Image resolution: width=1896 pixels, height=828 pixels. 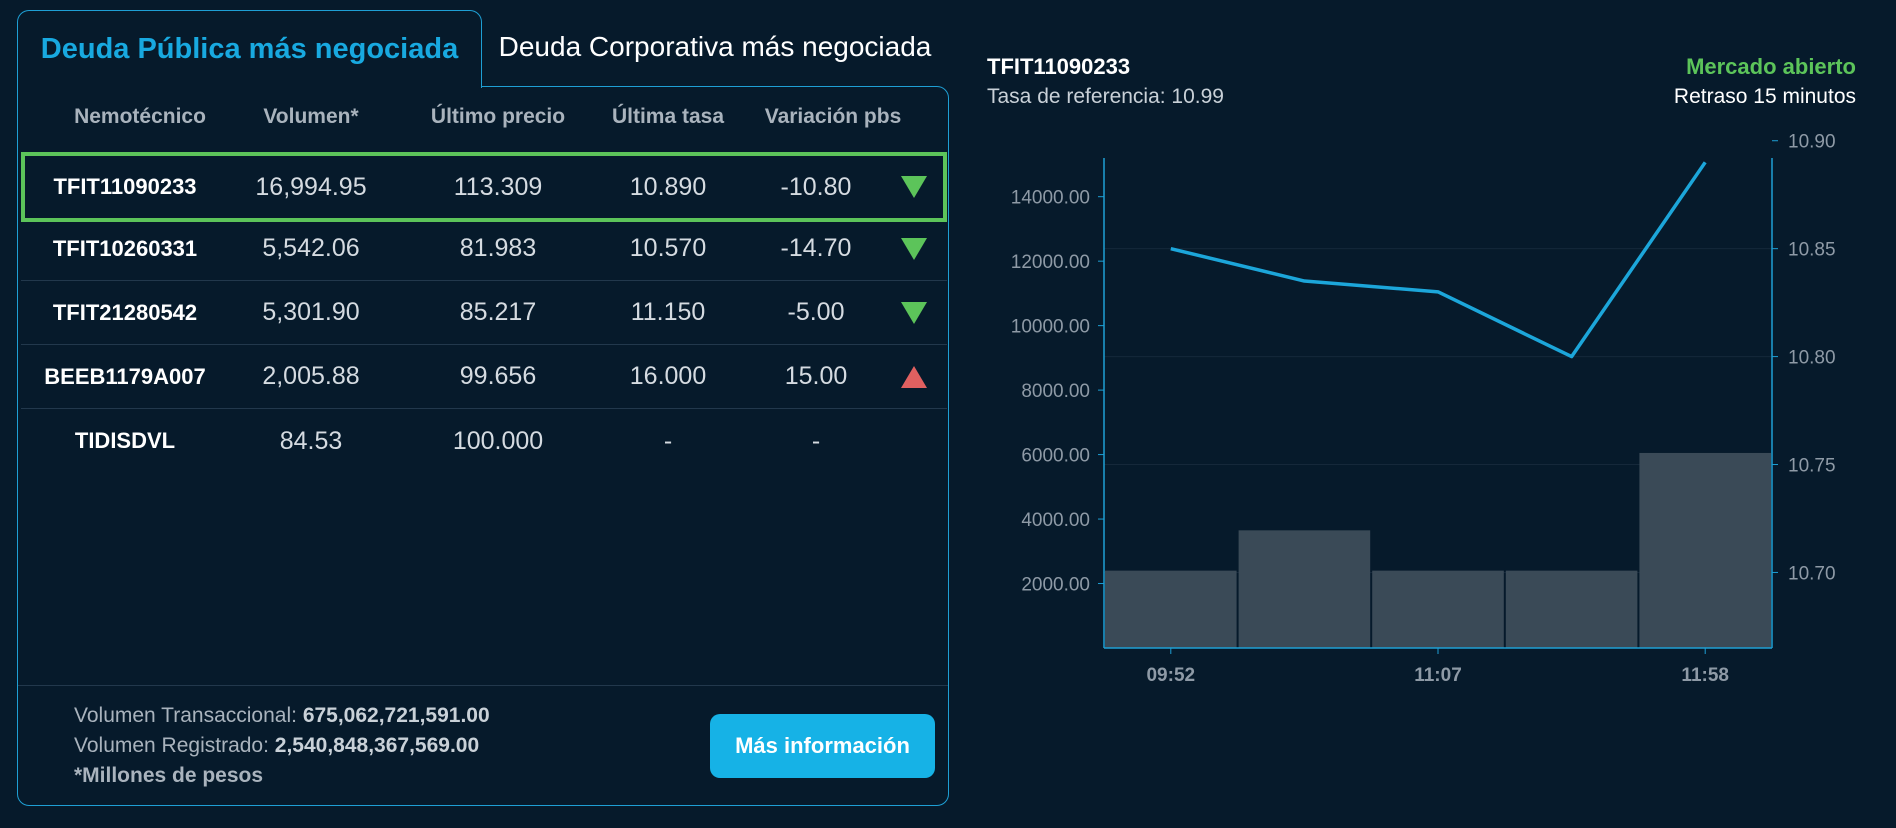 I want to click on table-row: TFIT11090233 16,994.95 113.309 10.890 -10.80, so click(x=484, y=187).